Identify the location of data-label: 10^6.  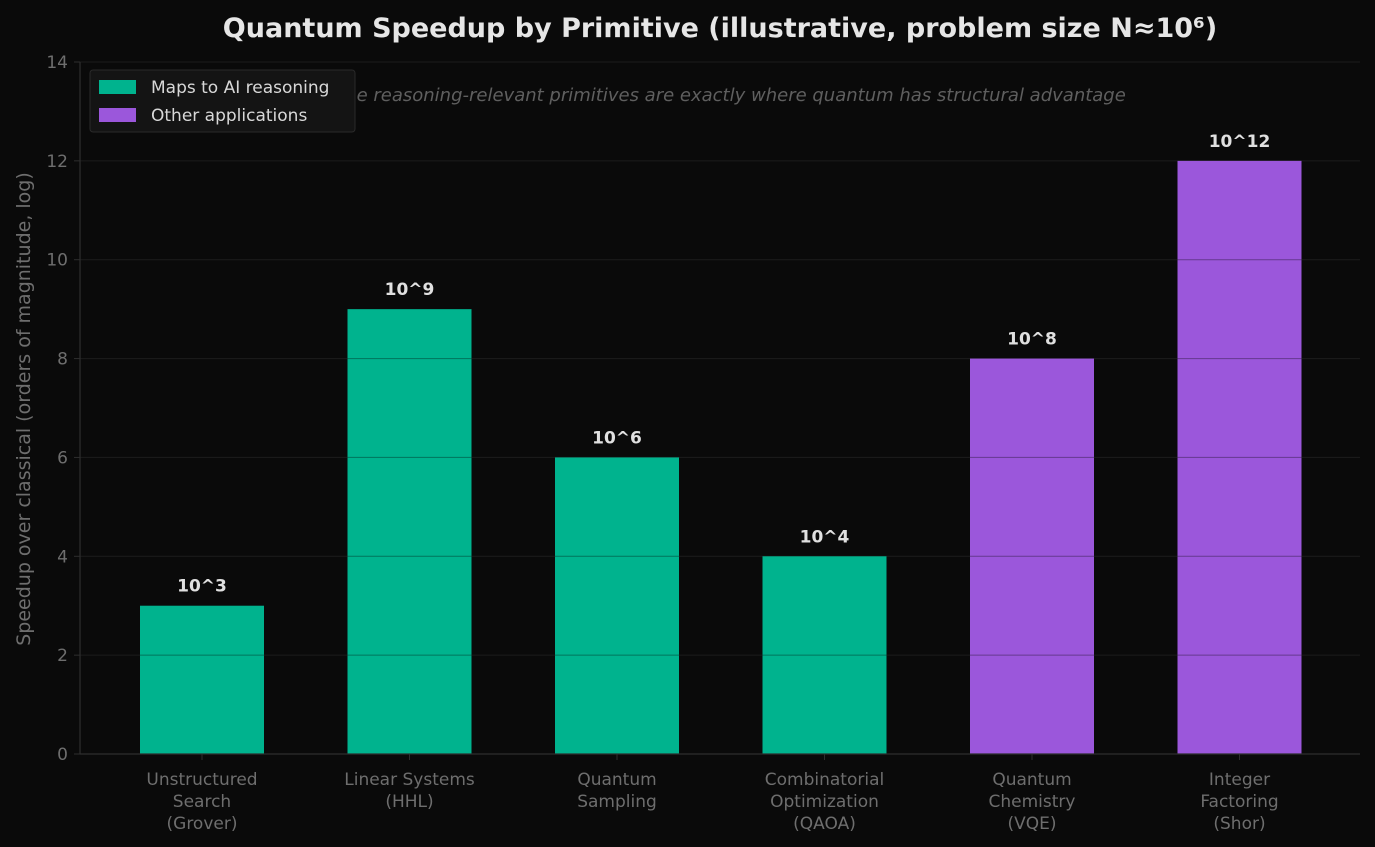
(617, 438).